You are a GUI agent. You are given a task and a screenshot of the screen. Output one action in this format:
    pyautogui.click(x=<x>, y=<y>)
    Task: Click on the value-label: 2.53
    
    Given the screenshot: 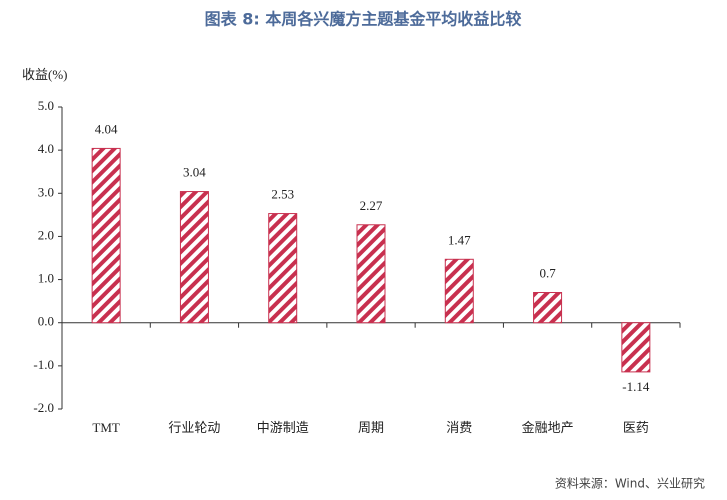 What is the action you would take?
    pyautogui.click(x=282, y=194)
    